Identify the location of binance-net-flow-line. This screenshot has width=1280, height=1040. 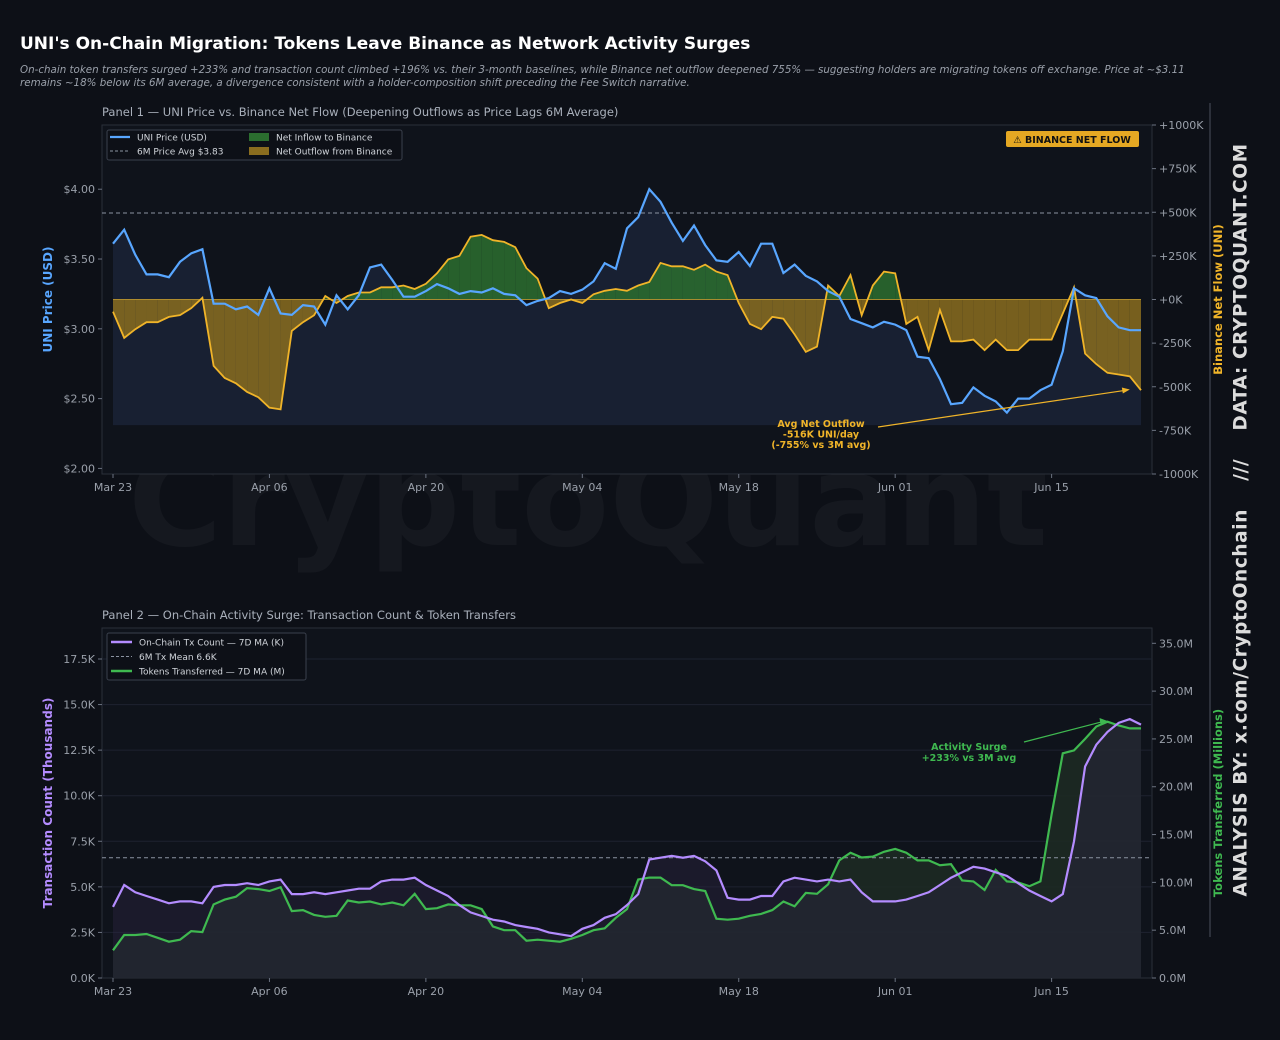
(627, 322).